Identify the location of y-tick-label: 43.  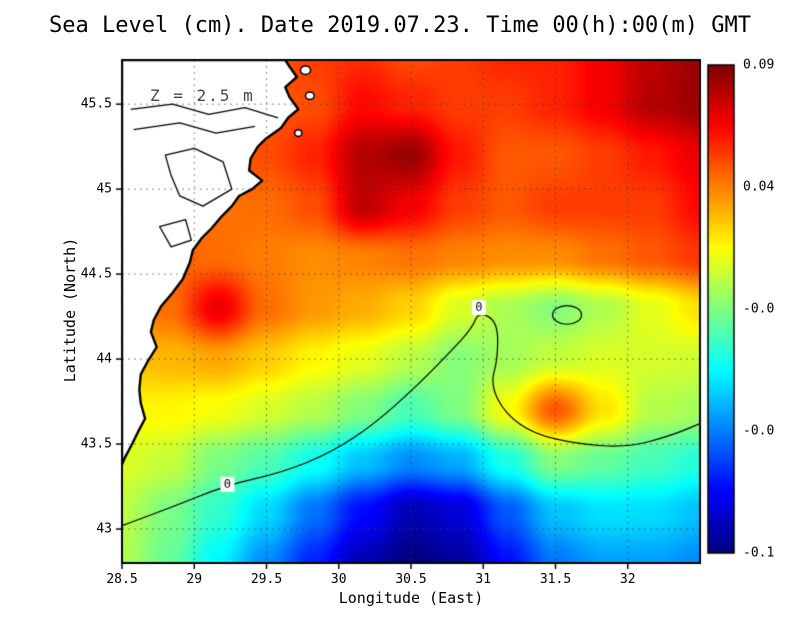
(104, 529).